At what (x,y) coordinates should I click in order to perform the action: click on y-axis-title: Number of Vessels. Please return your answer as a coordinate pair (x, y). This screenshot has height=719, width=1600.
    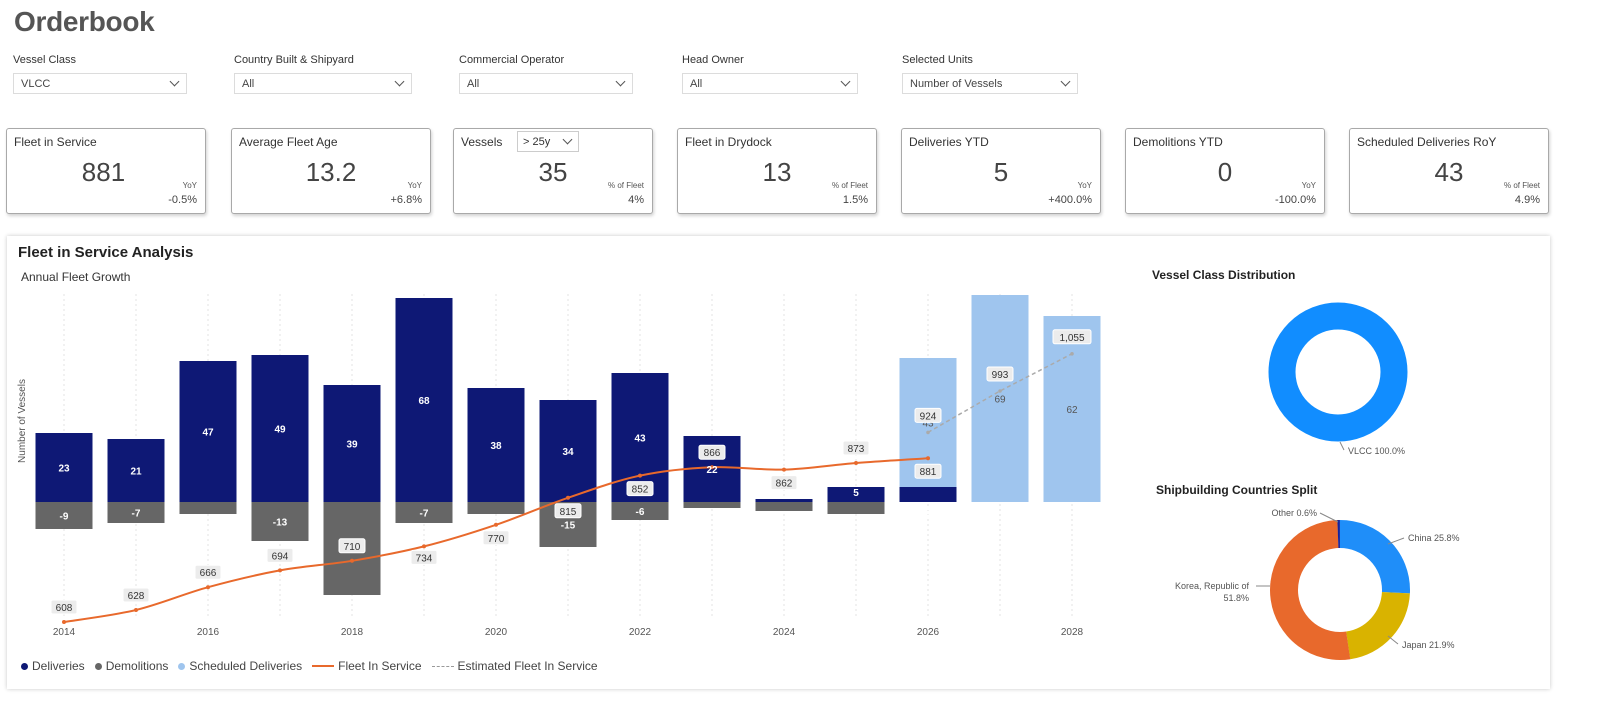
    Looking at the image, I should click on (22, 421).